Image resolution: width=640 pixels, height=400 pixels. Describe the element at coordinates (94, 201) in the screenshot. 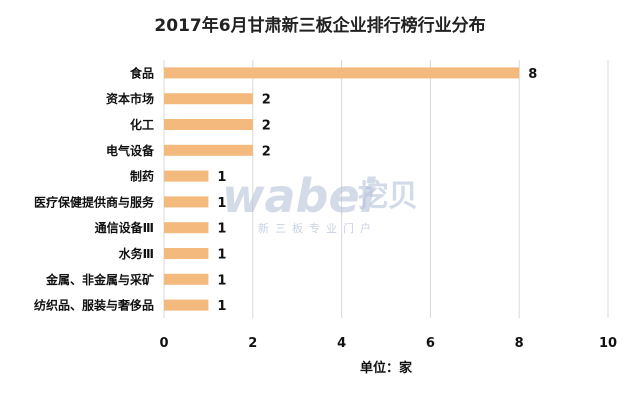

I see `category-label: 医疗保健提供商与服务` at that location.